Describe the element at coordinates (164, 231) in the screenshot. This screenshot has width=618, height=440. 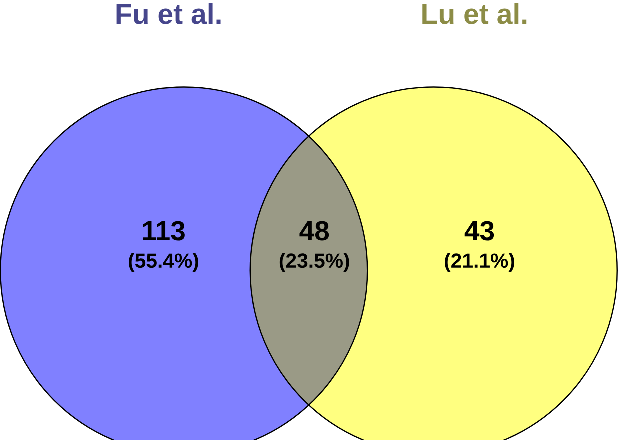
I see `data-label: 113` at that location.